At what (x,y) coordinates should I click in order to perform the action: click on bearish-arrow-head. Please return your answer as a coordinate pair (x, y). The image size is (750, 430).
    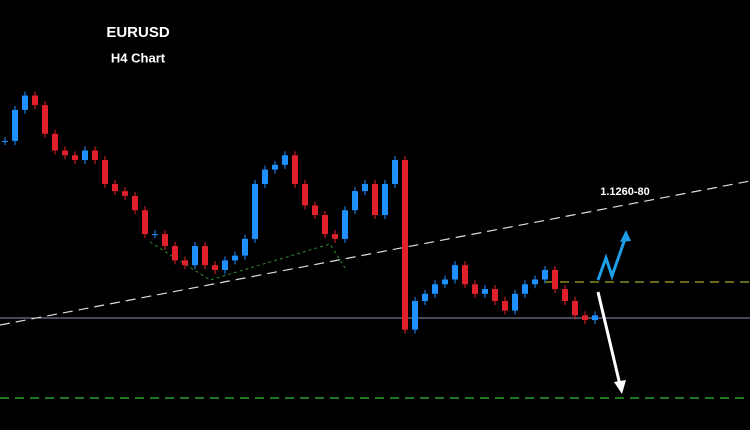
    Looking at the image, I should click on (620, 387).